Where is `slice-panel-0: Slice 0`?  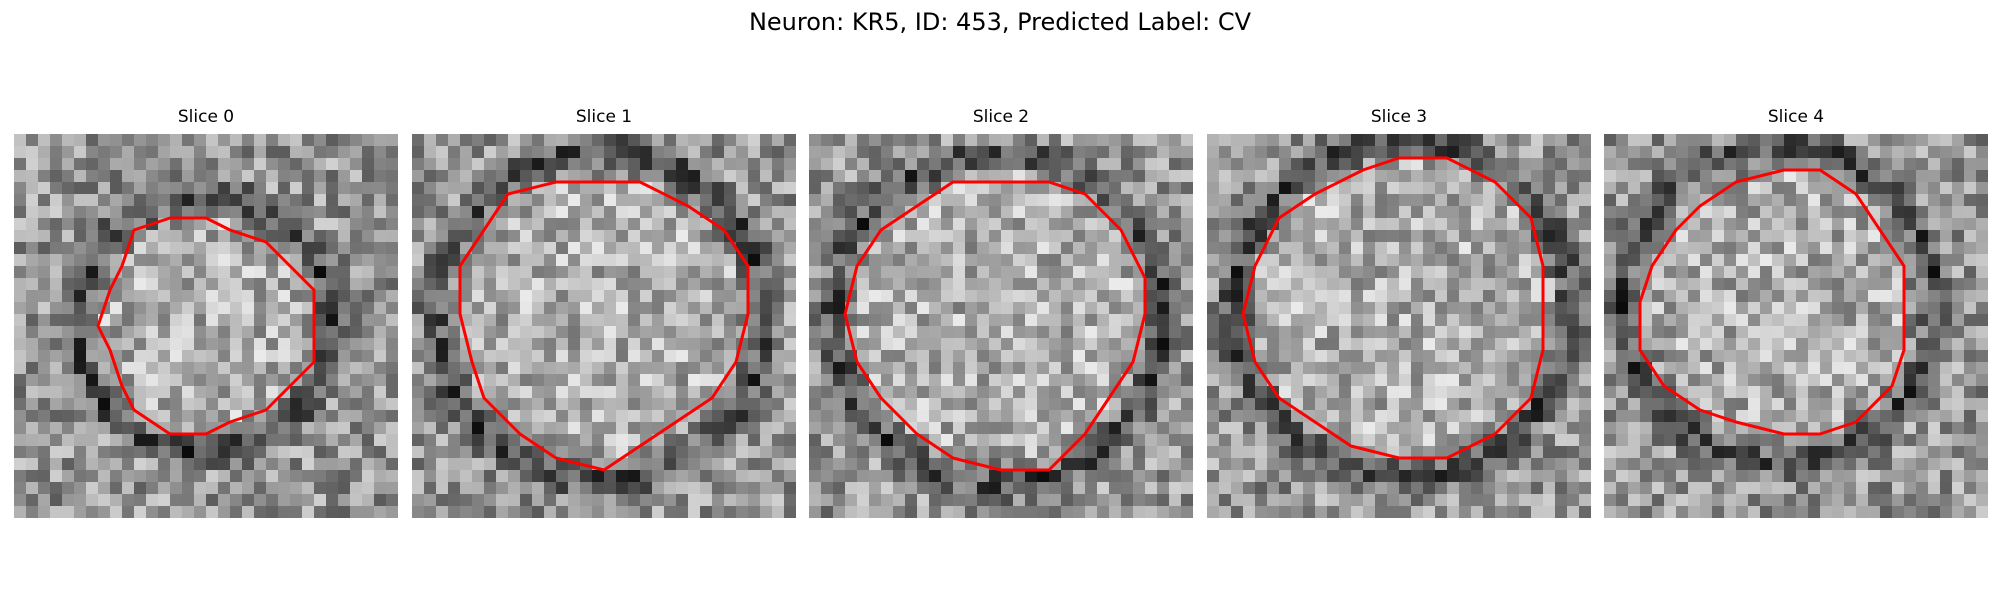
slice-panel-0: Slice 0 is located at coordinates (206, 315).